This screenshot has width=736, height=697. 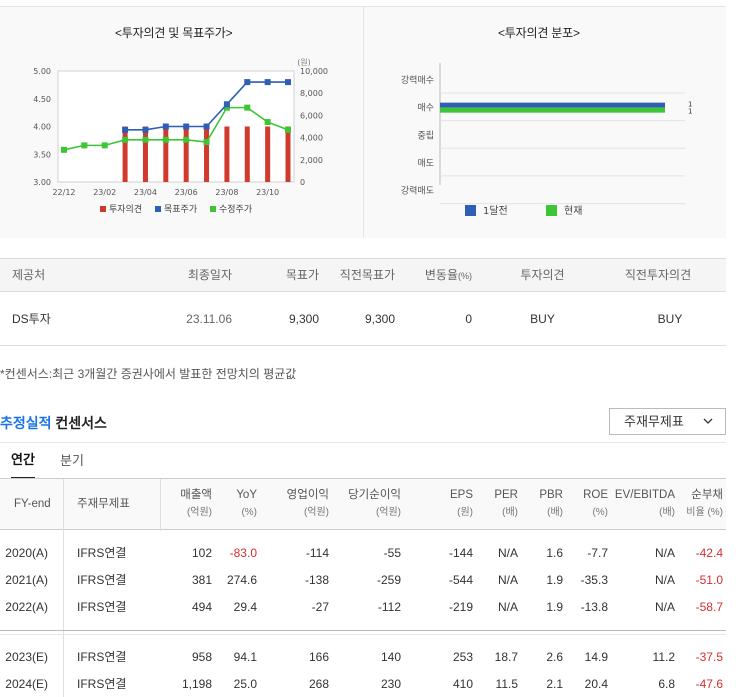 What do you see at coordinates (461, 495) in the screenshot?
I see `header-eps-label: EPS` at bounding box center [461, 495].